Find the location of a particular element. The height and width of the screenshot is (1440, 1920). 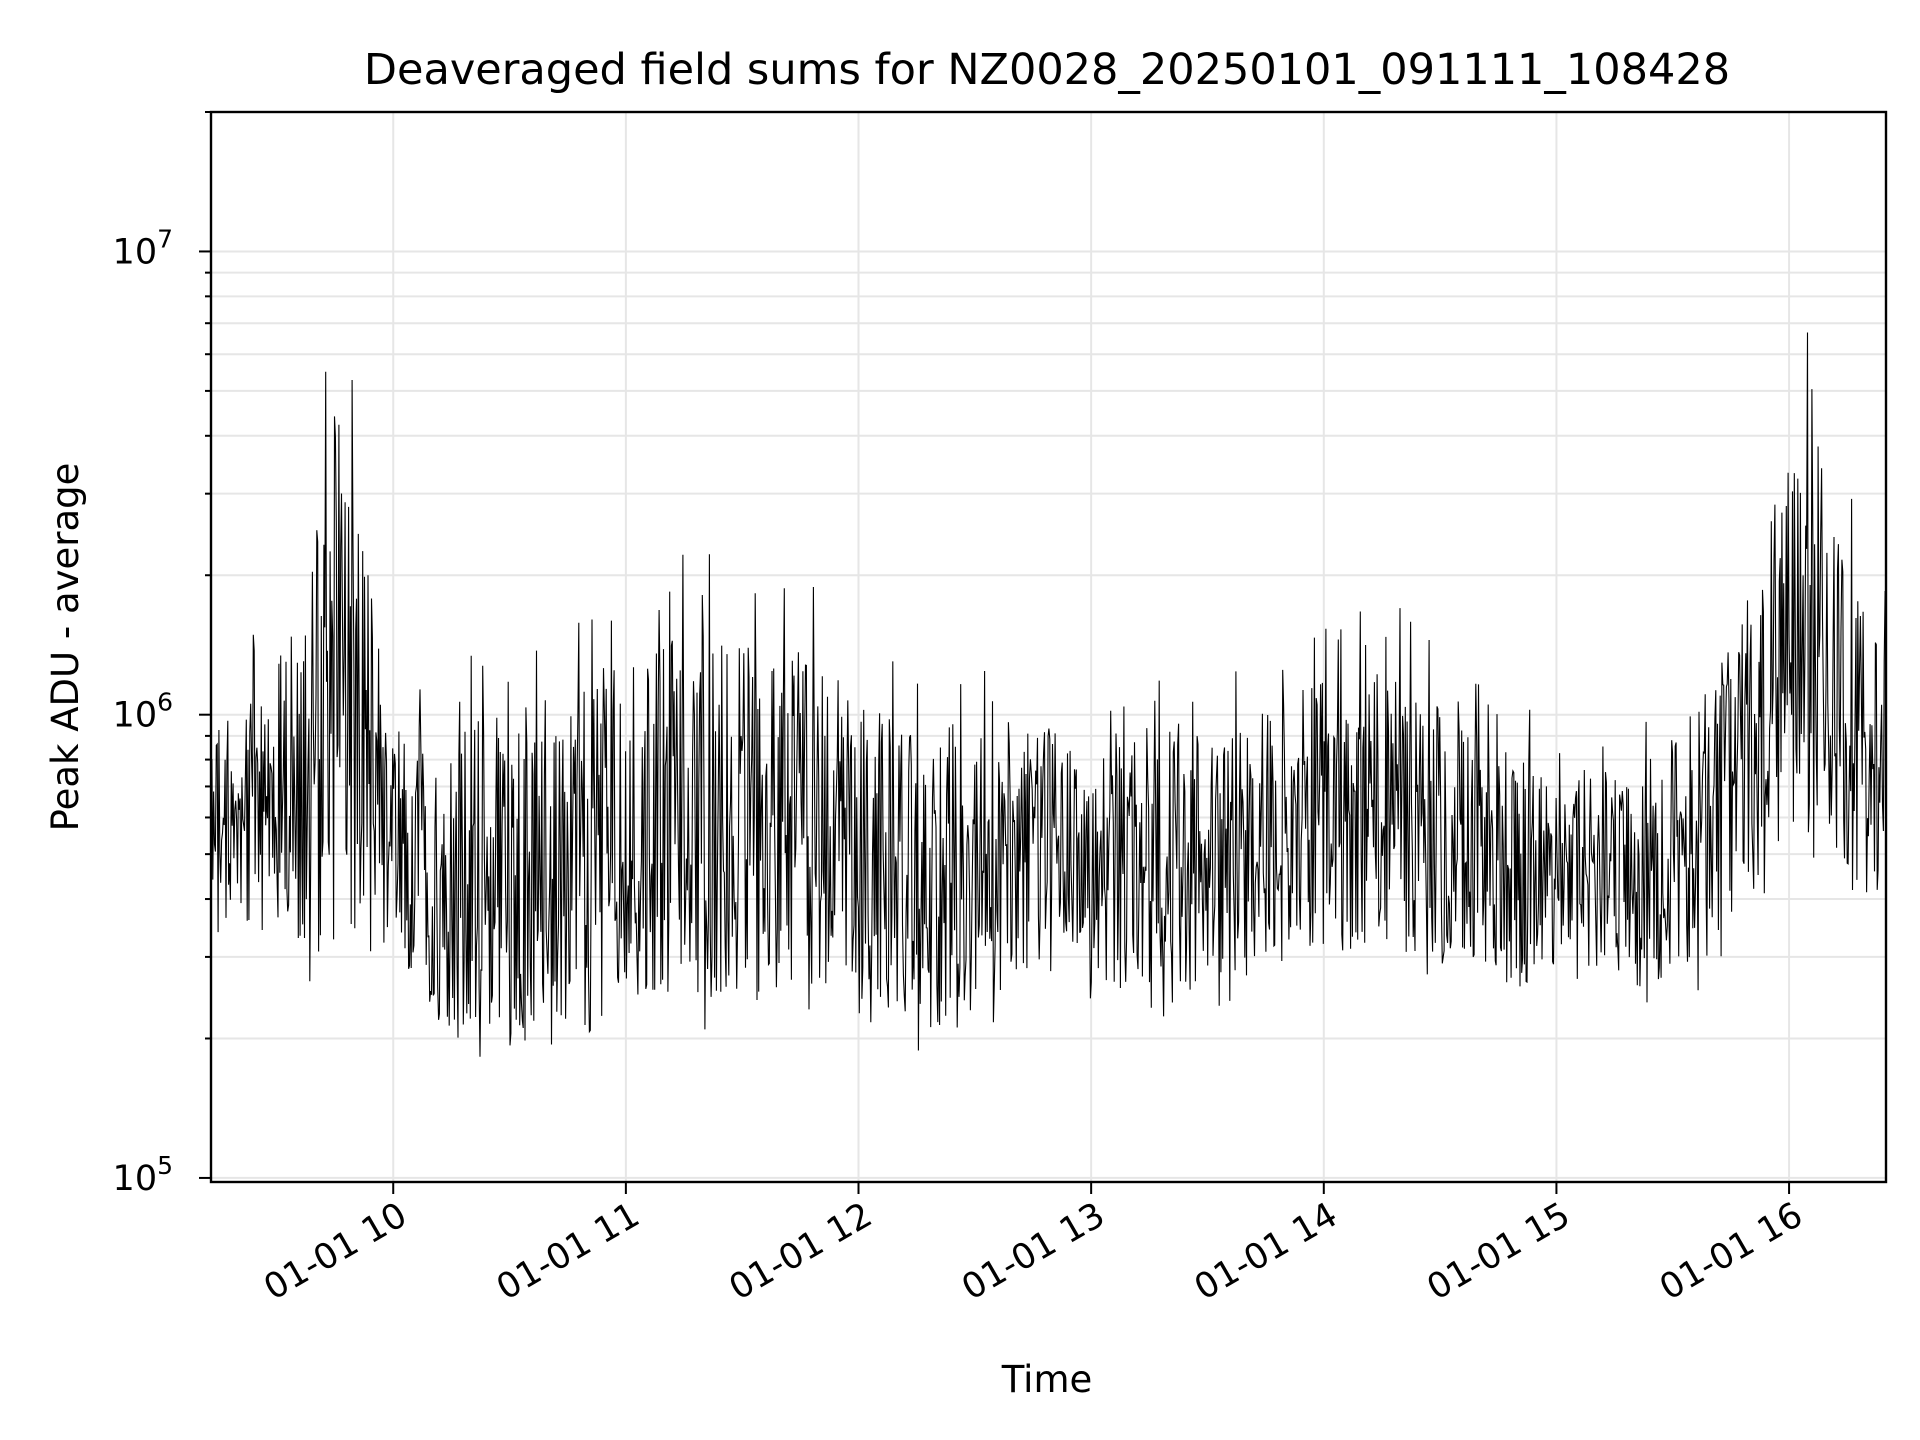

y-axis: 10⁵ 10⁶ 10⁷ is located at coordinates (162, 655).